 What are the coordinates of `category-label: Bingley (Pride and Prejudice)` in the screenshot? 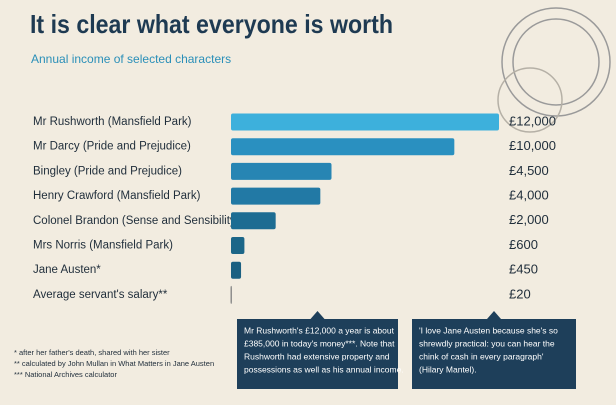 It's located at (107, 171).